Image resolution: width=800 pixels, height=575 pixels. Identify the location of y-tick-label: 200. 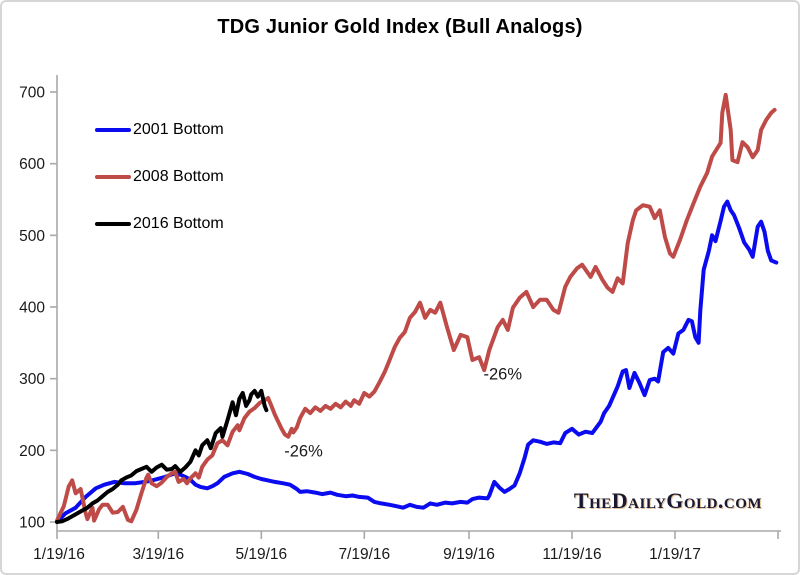
(32, 451).